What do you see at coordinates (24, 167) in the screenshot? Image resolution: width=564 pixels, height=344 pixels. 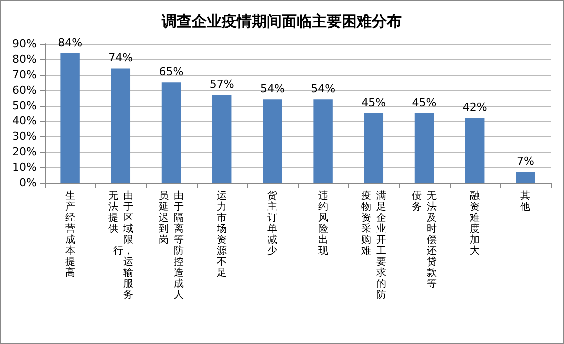 I see `y-tick-label: 10%` at bounding box center [24, 167].